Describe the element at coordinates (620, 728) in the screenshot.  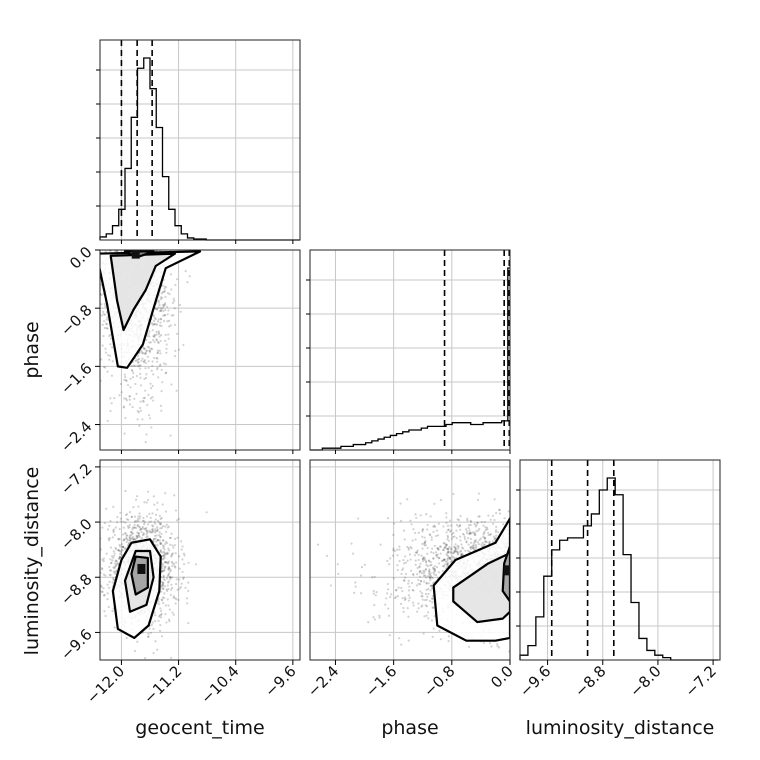
I see `x-axis-label-luminosity-distance: luminosity_distance` at that location.